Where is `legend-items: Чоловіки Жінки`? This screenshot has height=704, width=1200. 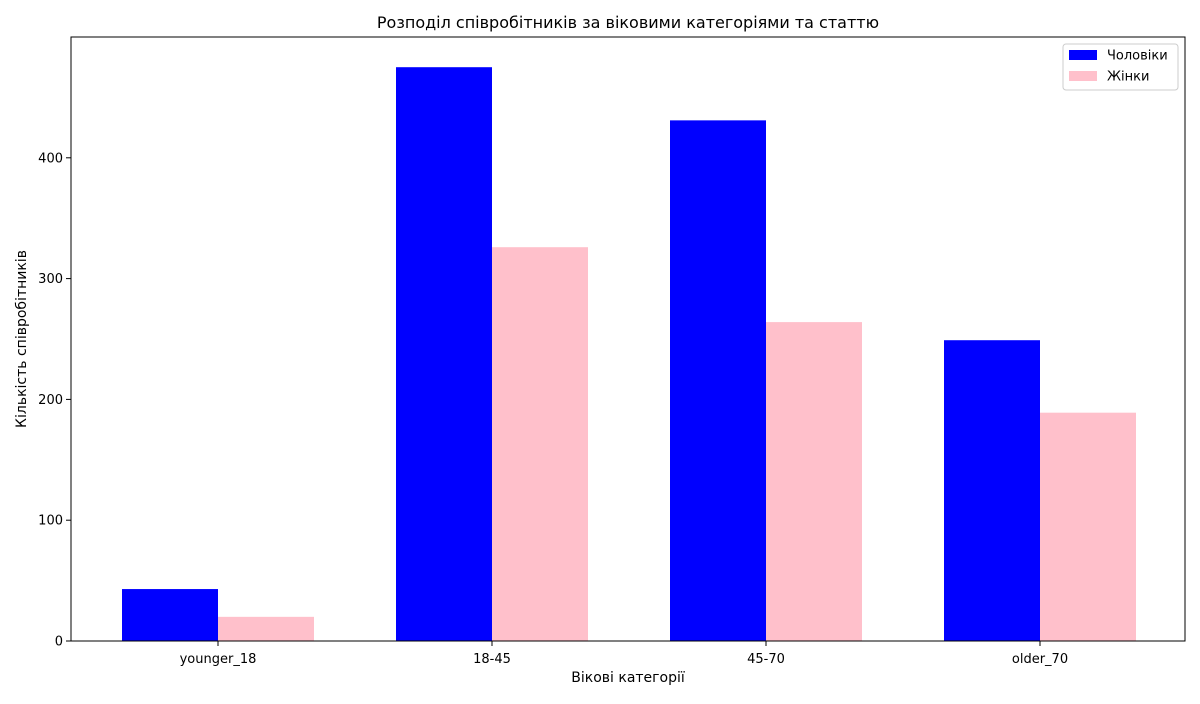
legend-items: Чоловіки Жінки is located at coordinates (1118, 67).